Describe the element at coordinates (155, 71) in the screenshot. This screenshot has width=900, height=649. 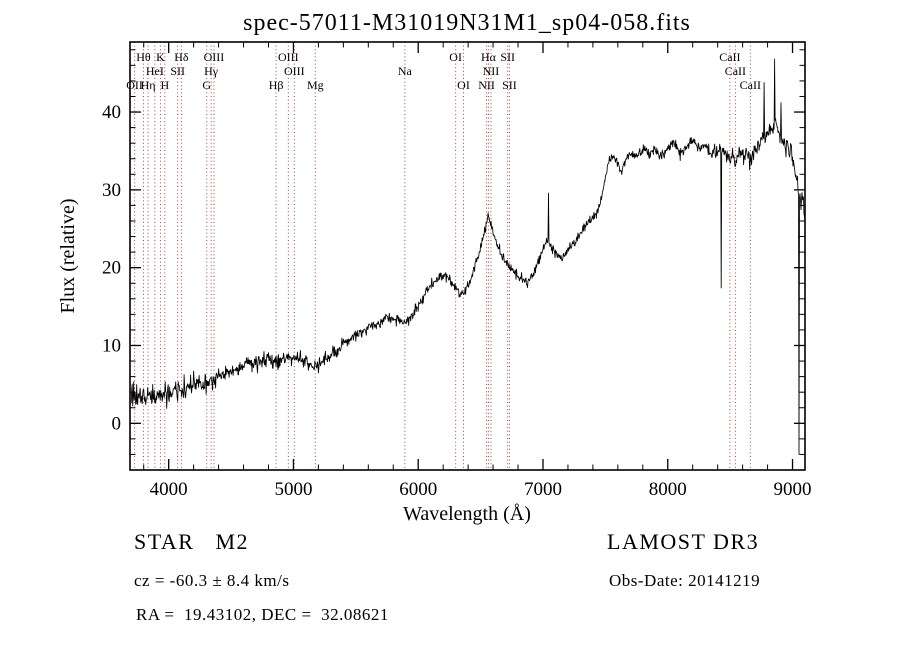
I see `spectral-line-label: HeI` at that location.